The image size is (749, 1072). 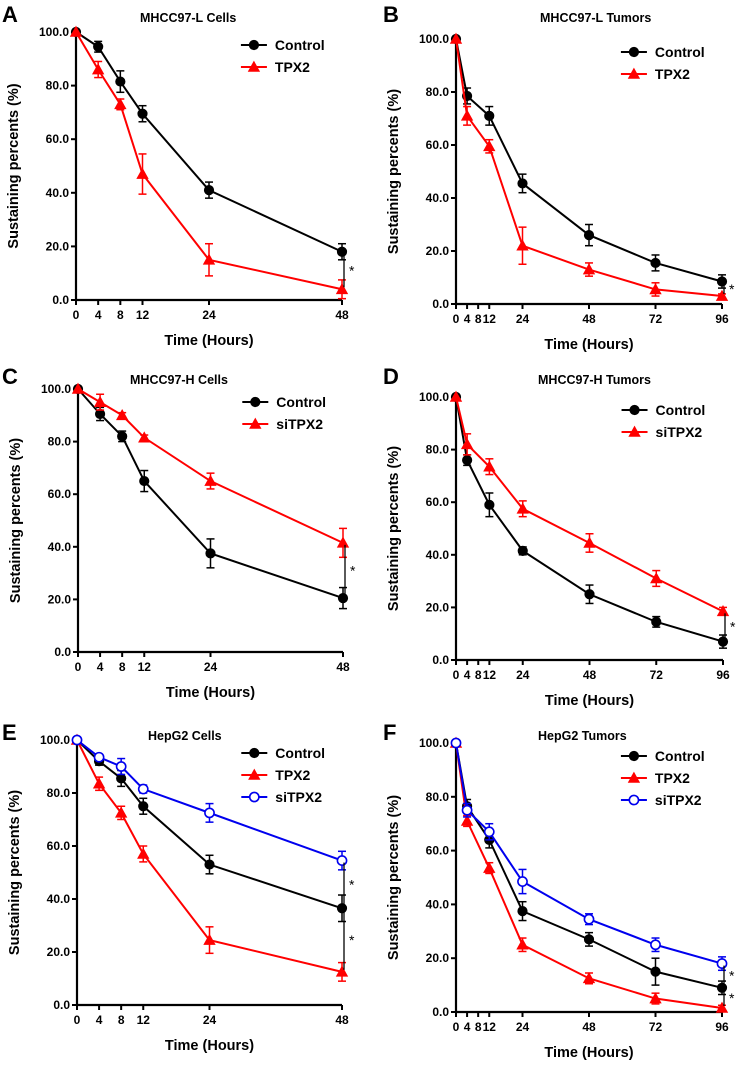 I want to click on x-tick-label-c: 48, so click(x=343, y=667).